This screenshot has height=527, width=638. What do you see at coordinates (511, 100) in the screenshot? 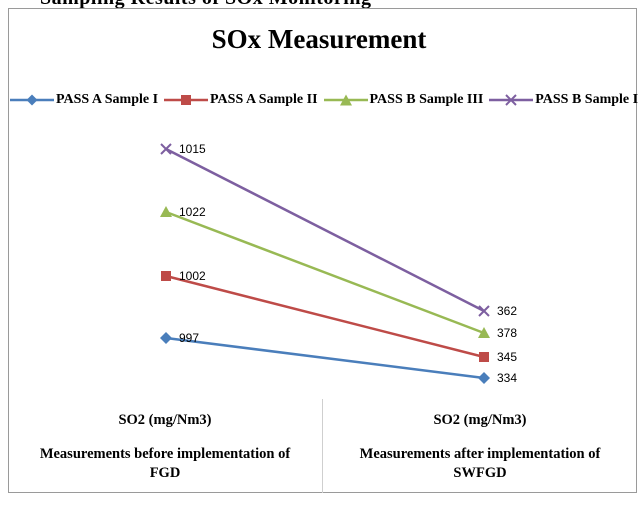
I see `legend-marker-x-icon` at bounding box center [511, 100].